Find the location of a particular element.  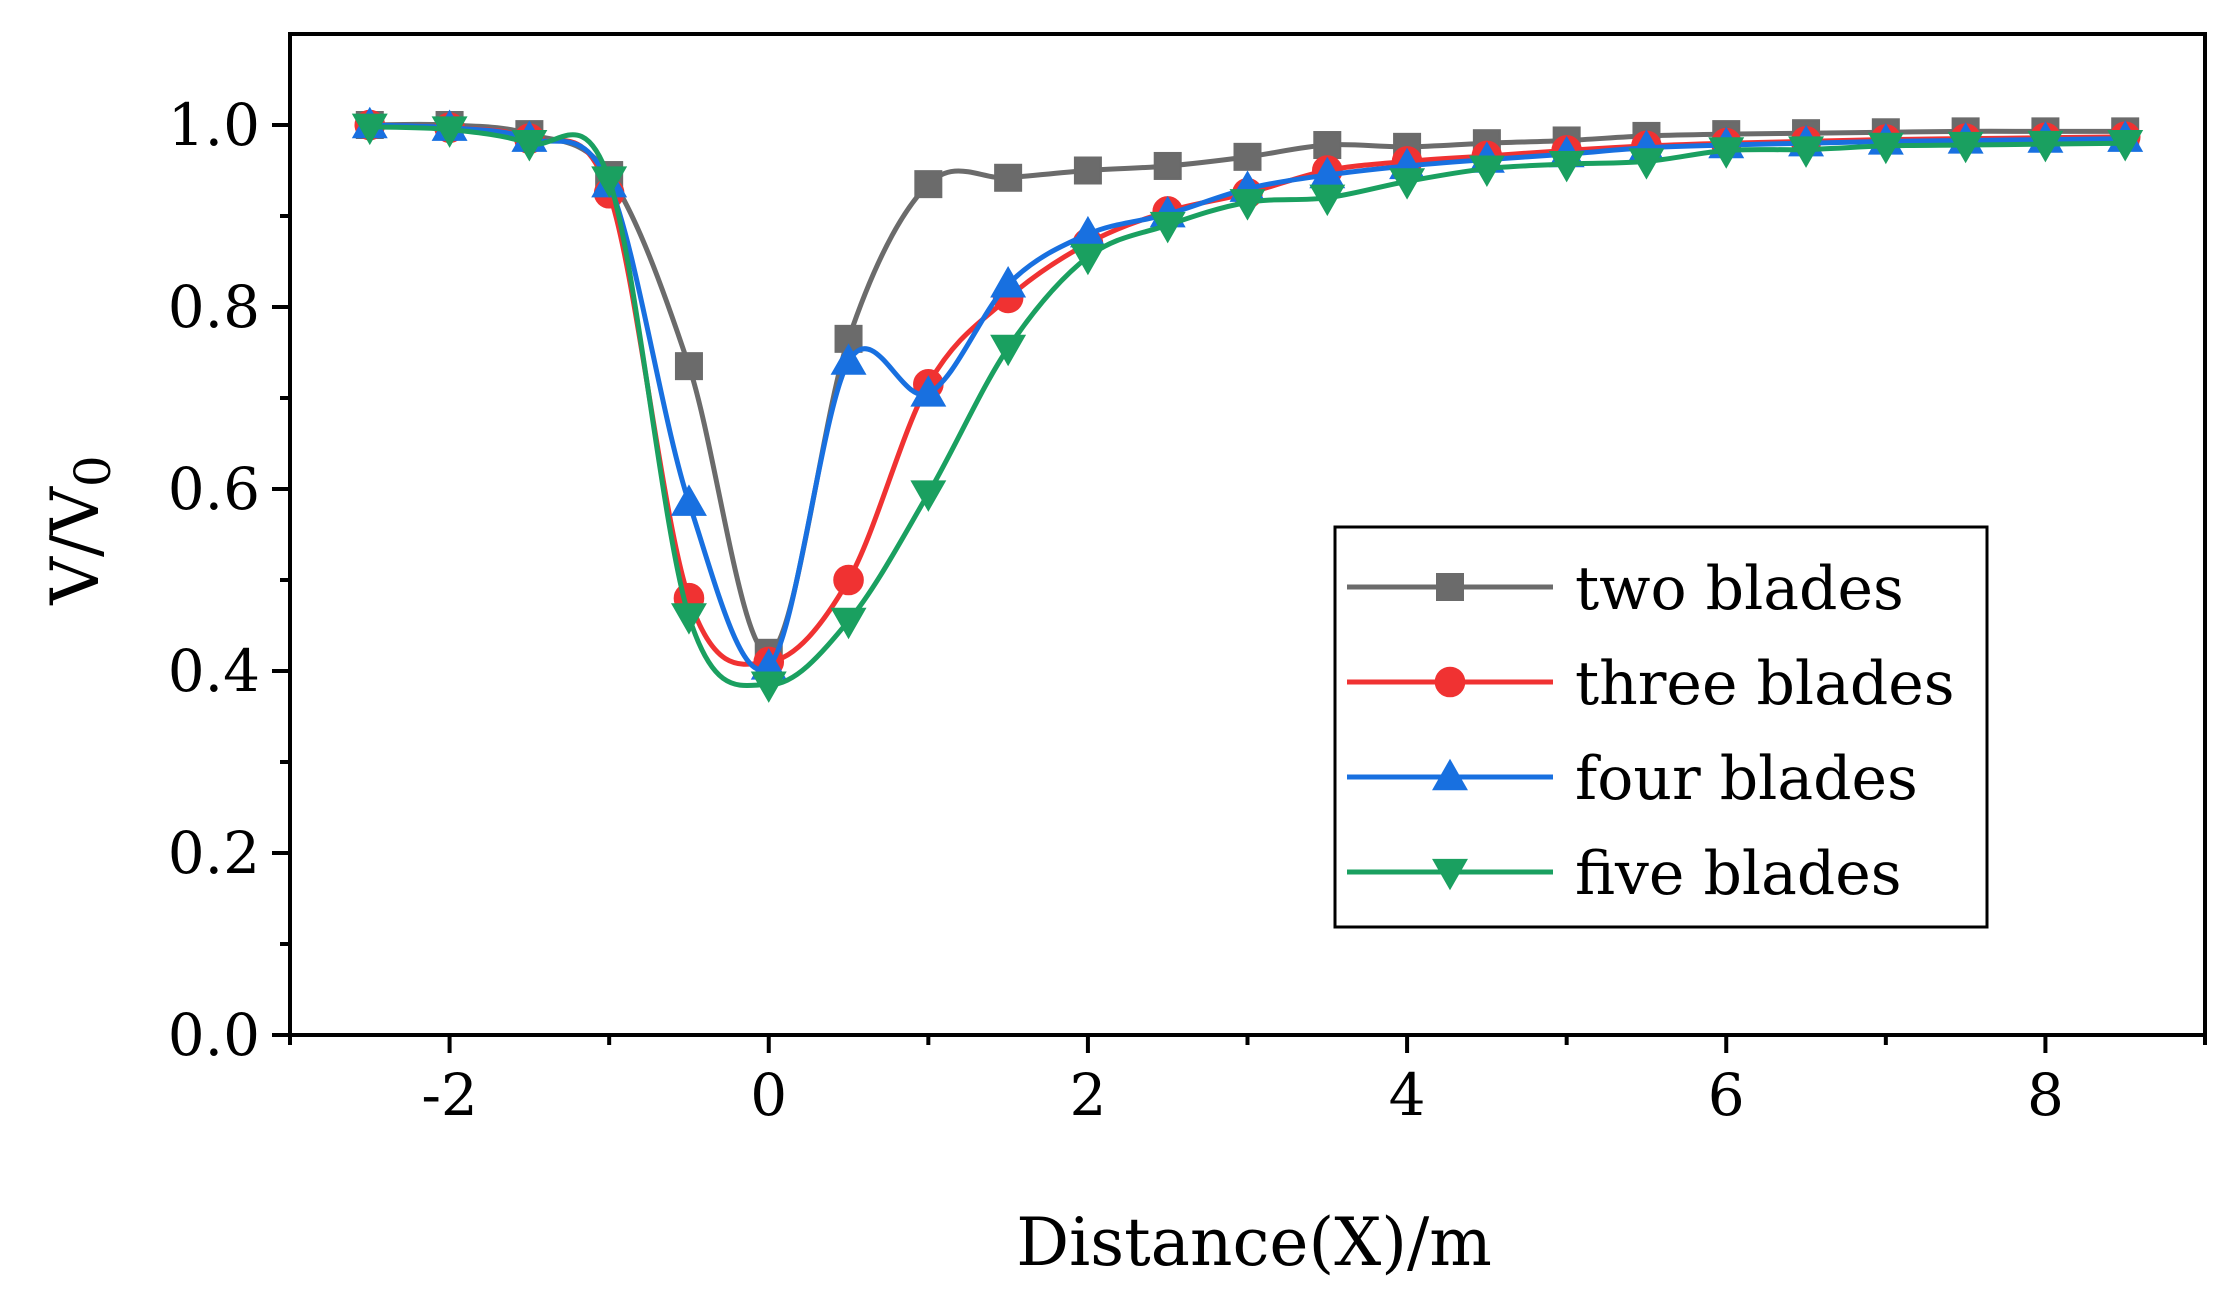

legend-label: four blades is located at coordinates (1746, 779).